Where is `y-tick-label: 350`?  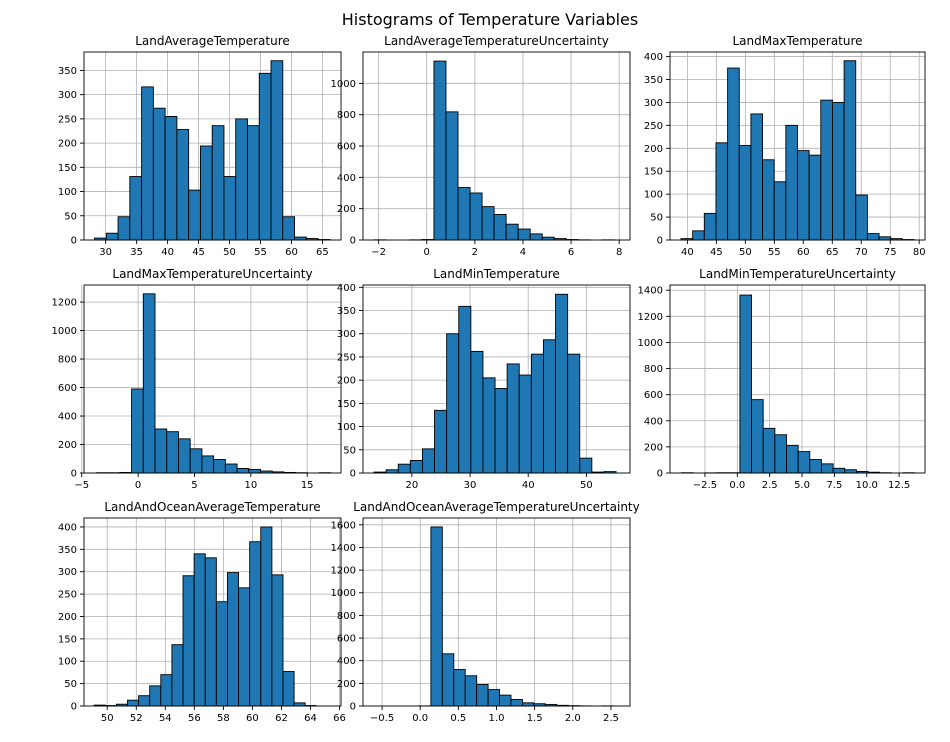 y-tick-label: 350 is located at coordinates (346, 311).